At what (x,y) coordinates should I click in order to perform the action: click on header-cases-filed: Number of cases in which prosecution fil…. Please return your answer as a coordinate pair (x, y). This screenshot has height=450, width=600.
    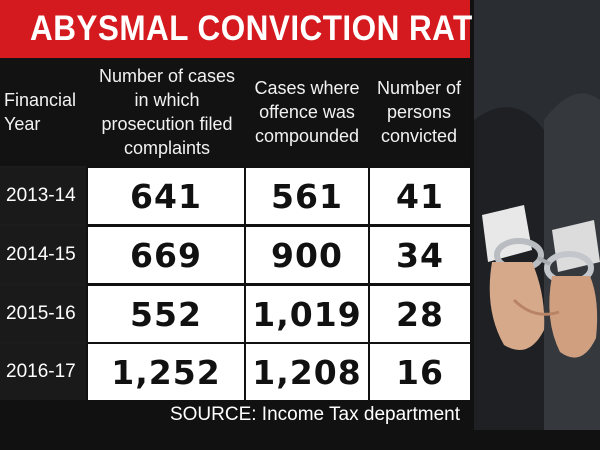
    Looking at the image, I should click on (167, 112).